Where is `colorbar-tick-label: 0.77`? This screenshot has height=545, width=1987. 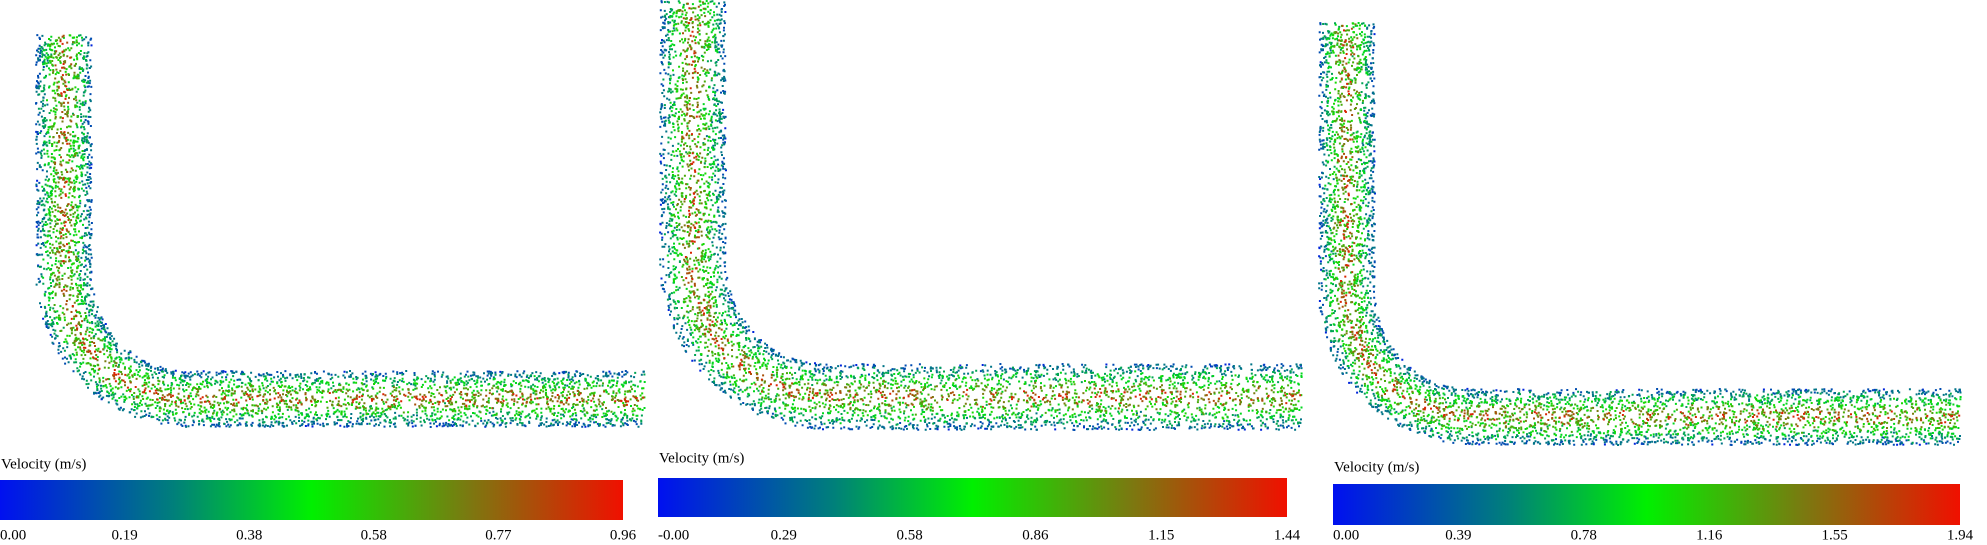 colorbar-tick-label: 0.77 is located at coordinates (498, 535).